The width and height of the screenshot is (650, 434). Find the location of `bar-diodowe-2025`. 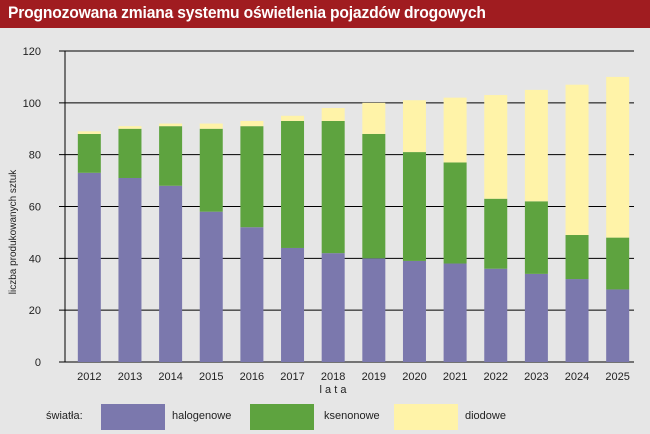

bar-diodowe-2025 is located at coordinates (618, 157).